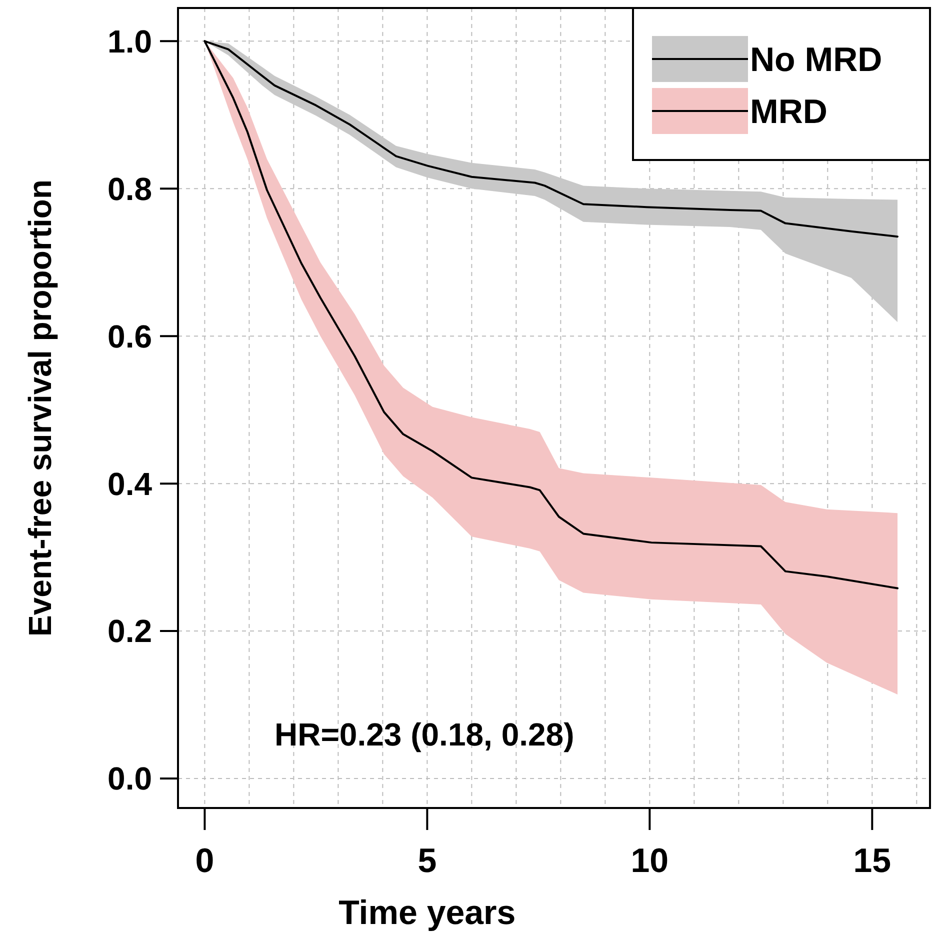 The height and width of the screenshot is (934, 936). Describe the element at coordinates (816, 59) in the screenshot. I see `legend-label: No MRD` at that location.